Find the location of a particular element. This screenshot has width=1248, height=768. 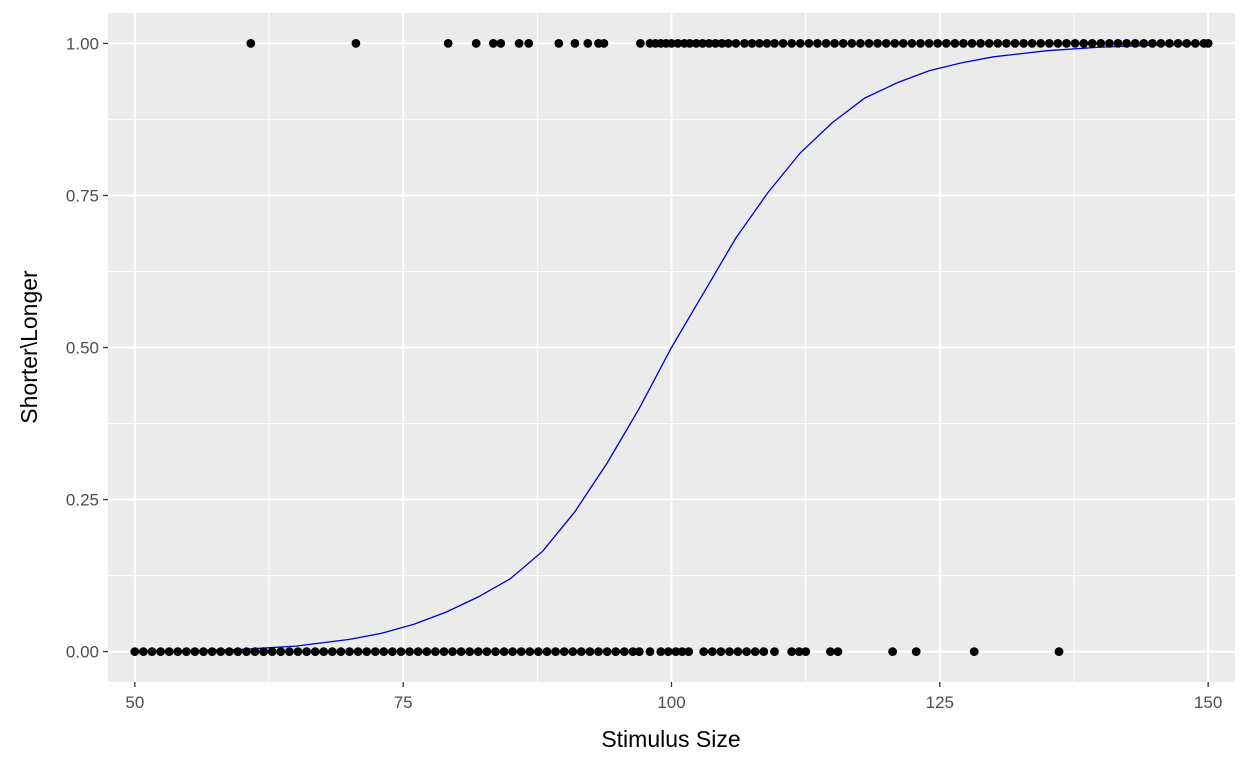

y-tick-label: 0.25 is located at coordinates (82, 500).